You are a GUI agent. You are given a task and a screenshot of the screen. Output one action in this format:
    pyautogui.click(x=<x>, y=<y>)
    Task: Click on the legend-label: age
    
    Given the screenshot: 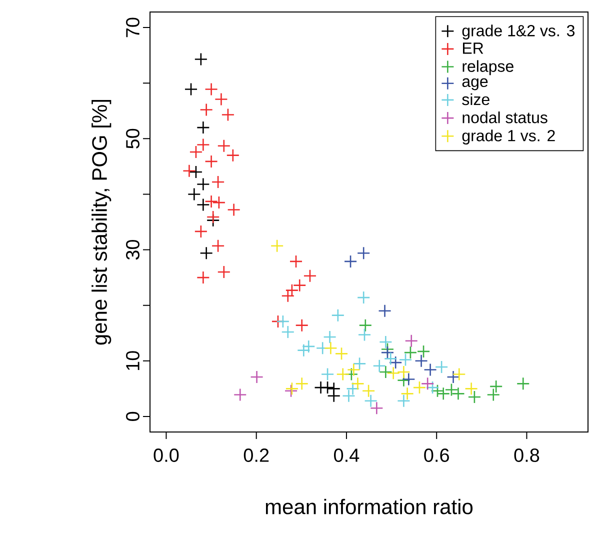 What is the action you would take?
    pyautogui.click(x=475, y=84)
    